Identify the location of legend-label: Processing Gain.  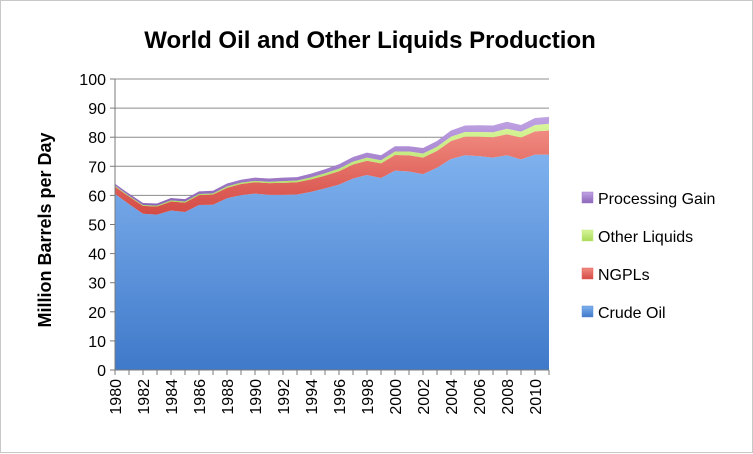
(656, 199).